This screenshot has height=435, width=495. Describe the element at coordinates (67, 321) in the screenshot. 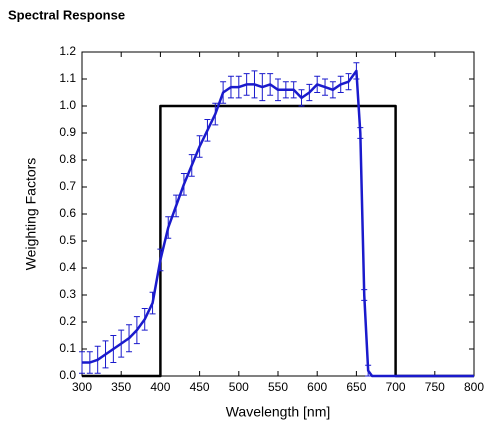

I see `y-tick-label: 0.2` at that location.